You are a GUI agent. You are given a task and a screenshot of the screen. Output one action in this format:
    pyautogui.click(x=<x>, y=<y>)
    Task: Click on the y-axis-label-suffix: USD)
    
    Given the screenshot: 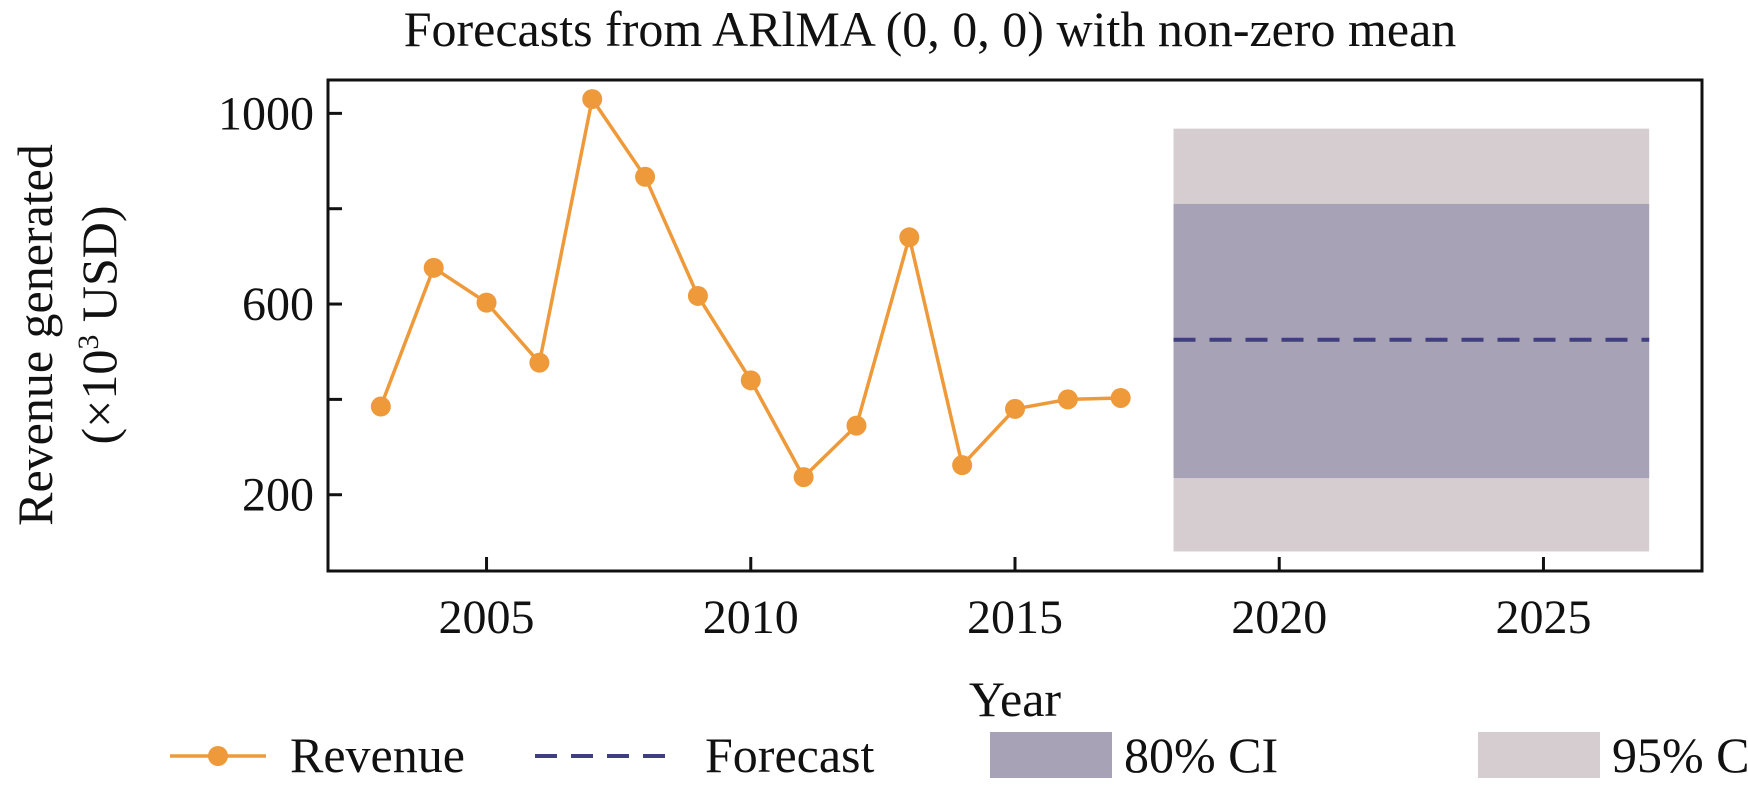 What is the action you would take?
    pyautogui.click(x=99, y=269)
    